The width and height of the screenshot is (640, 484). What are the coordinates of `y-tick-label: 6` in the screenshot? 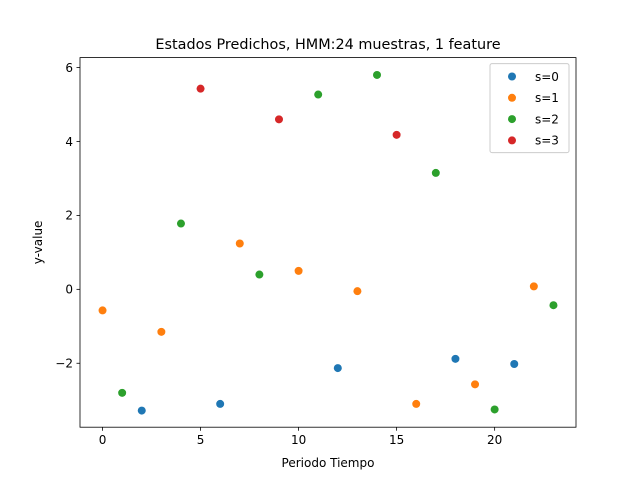 It's located at (69, 68).